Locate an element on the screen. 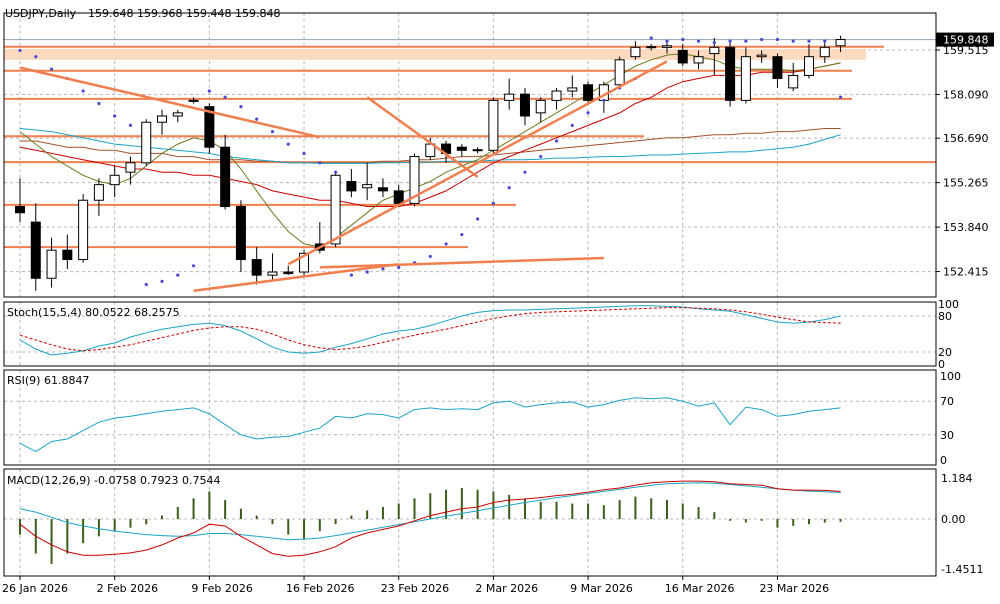 Image resolution: width=1000 pixels, height=604 pixels. rsi-panel is located at coordinates (430, 425).